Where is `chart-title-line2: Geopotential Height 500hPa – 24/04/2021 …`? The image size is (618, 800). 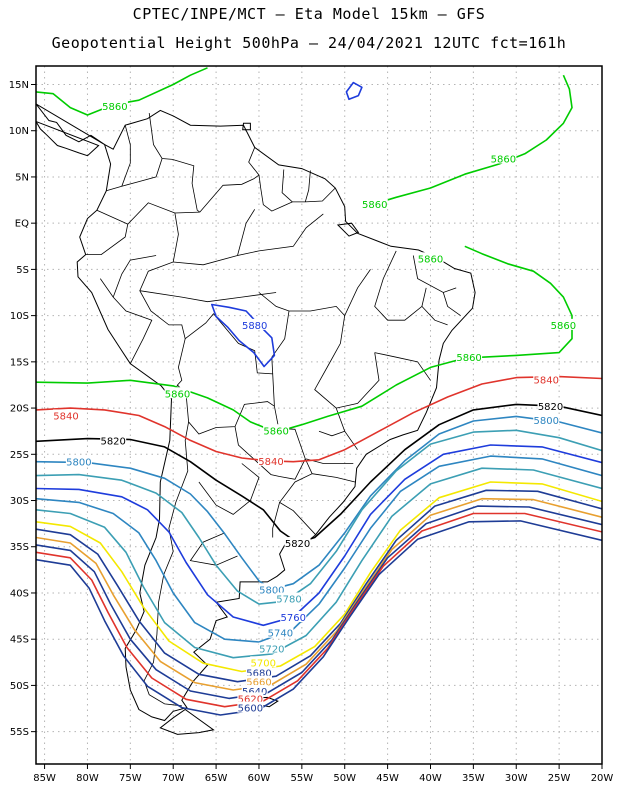 chart-title-line2: Geopotential Height 500hPa – 24/04/2021 … is located at coordinates (309, 43).